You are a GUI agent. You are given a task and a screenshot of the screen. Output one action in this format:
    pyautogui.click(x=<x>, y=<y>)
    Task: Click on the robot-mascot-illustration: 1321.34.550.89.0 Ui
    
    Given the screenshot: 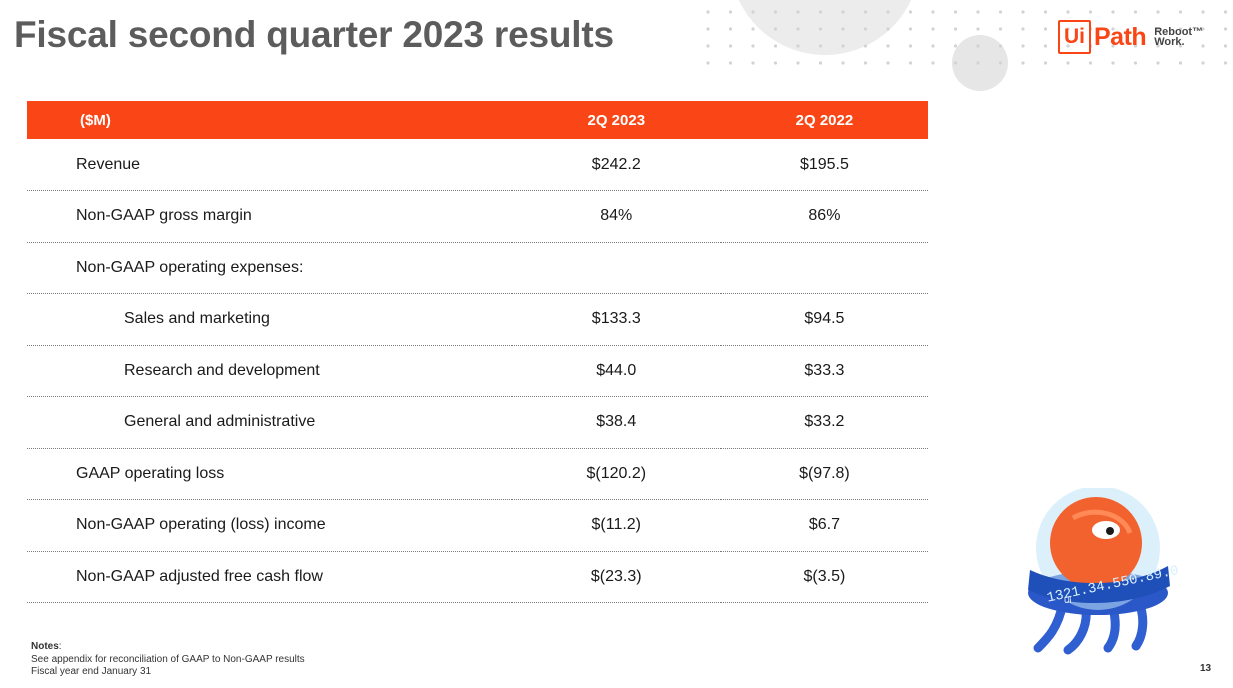 What is the action you would take?
    pyautogui.click(x=1103, y=571)
    